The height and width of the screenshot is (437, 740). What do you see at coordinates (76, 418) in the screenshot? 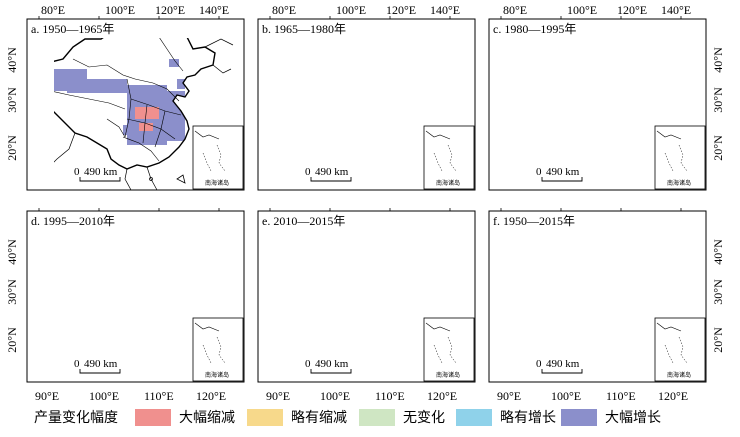
I see `legend-title: 产量变化幅度` at bounding box center [76, 418].